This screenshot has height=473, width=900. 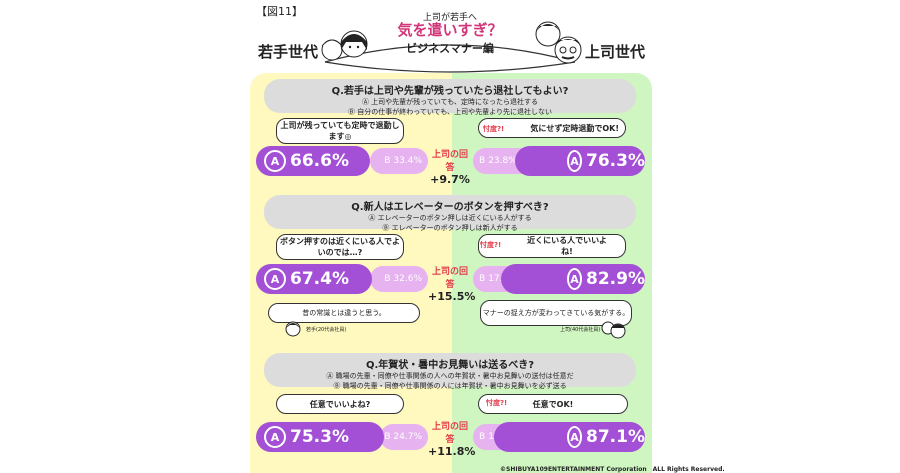 What do you see at coordinates (567, 246) in the screenshot?
I see `question-2-boss-comment-text: 近くにいる人でいいよね!` at bounding box center [567, 246].